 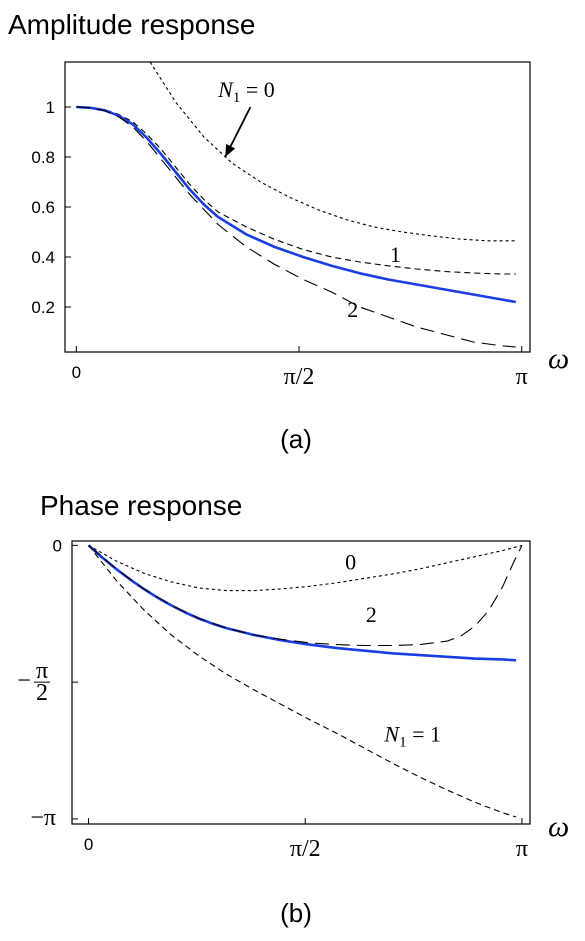 What do you see at coordinates (24, 681) in the screenshot?
I see `minus-sign: −` at bounding box center [24, 681].